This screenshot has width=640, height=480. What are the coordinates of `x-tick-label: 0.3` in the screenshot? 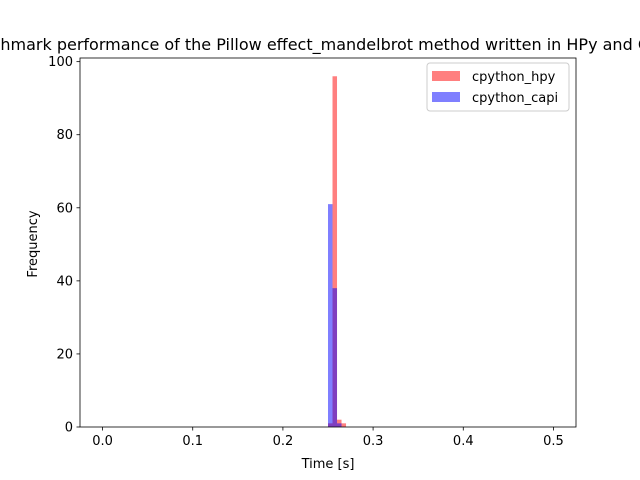 It's located at (373, 441).